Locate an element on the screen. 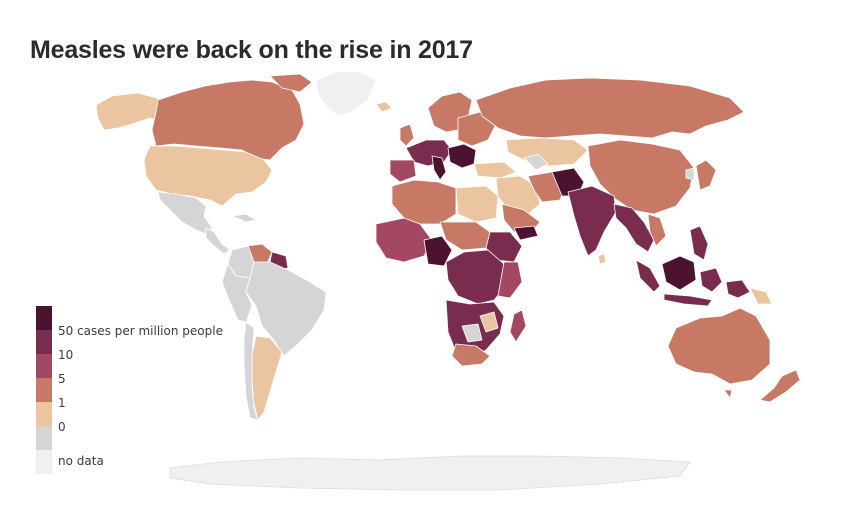 This screenshot has height=526, width=860. legend-label-no-data: no data is located at coordinates (81, 461).